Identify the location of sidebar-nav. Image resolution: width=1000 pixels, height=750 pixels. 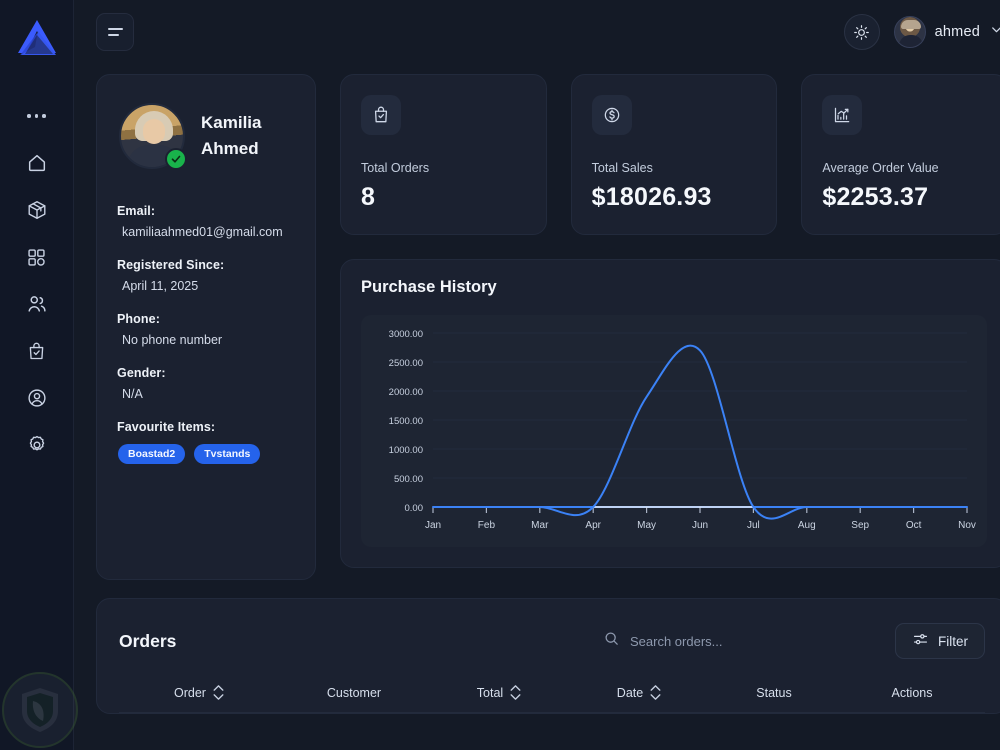
(36, 280).